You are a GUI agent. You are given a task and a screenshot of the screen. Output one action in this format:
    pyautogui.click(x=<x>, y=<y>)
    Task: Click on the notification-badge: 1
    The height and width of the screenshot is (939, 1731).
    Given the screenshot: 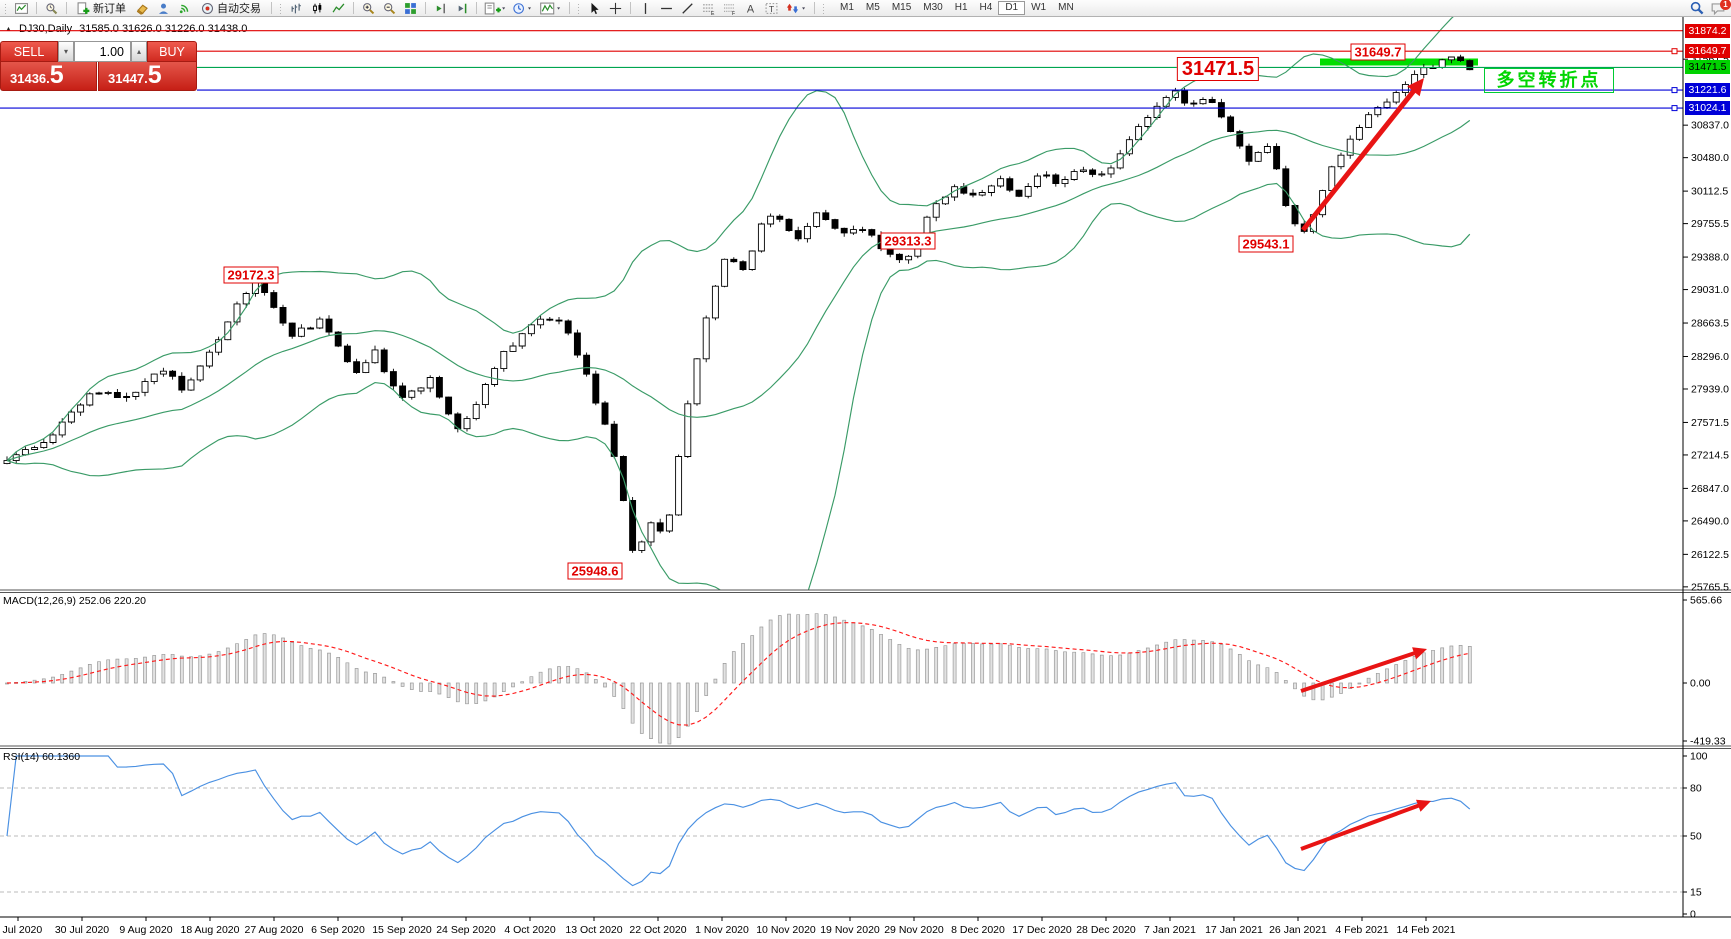 What is the action you would take?
    pyautogui.click(x=1725, y=5)
    